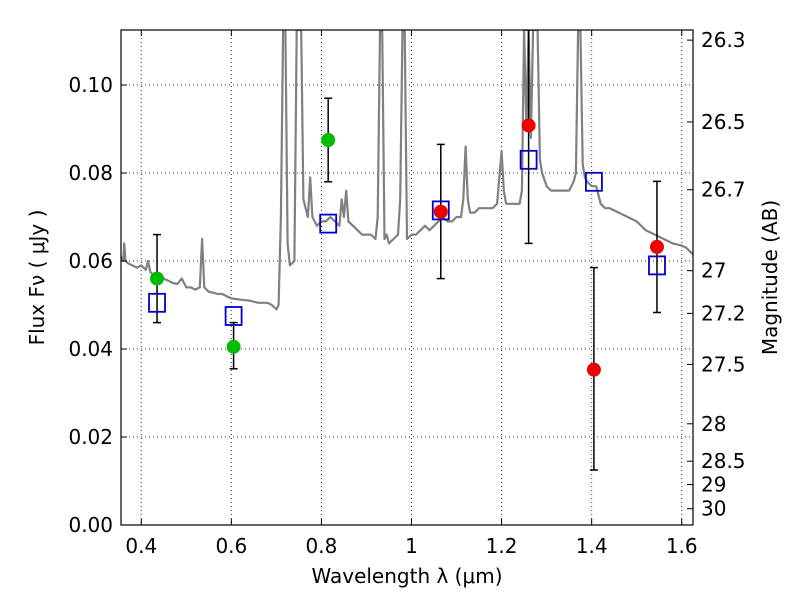 The image size is (800, 604). Describe the element at coordinates (90, 525) in the screenshot. I see `y-tick-label: 0.00` at that location.